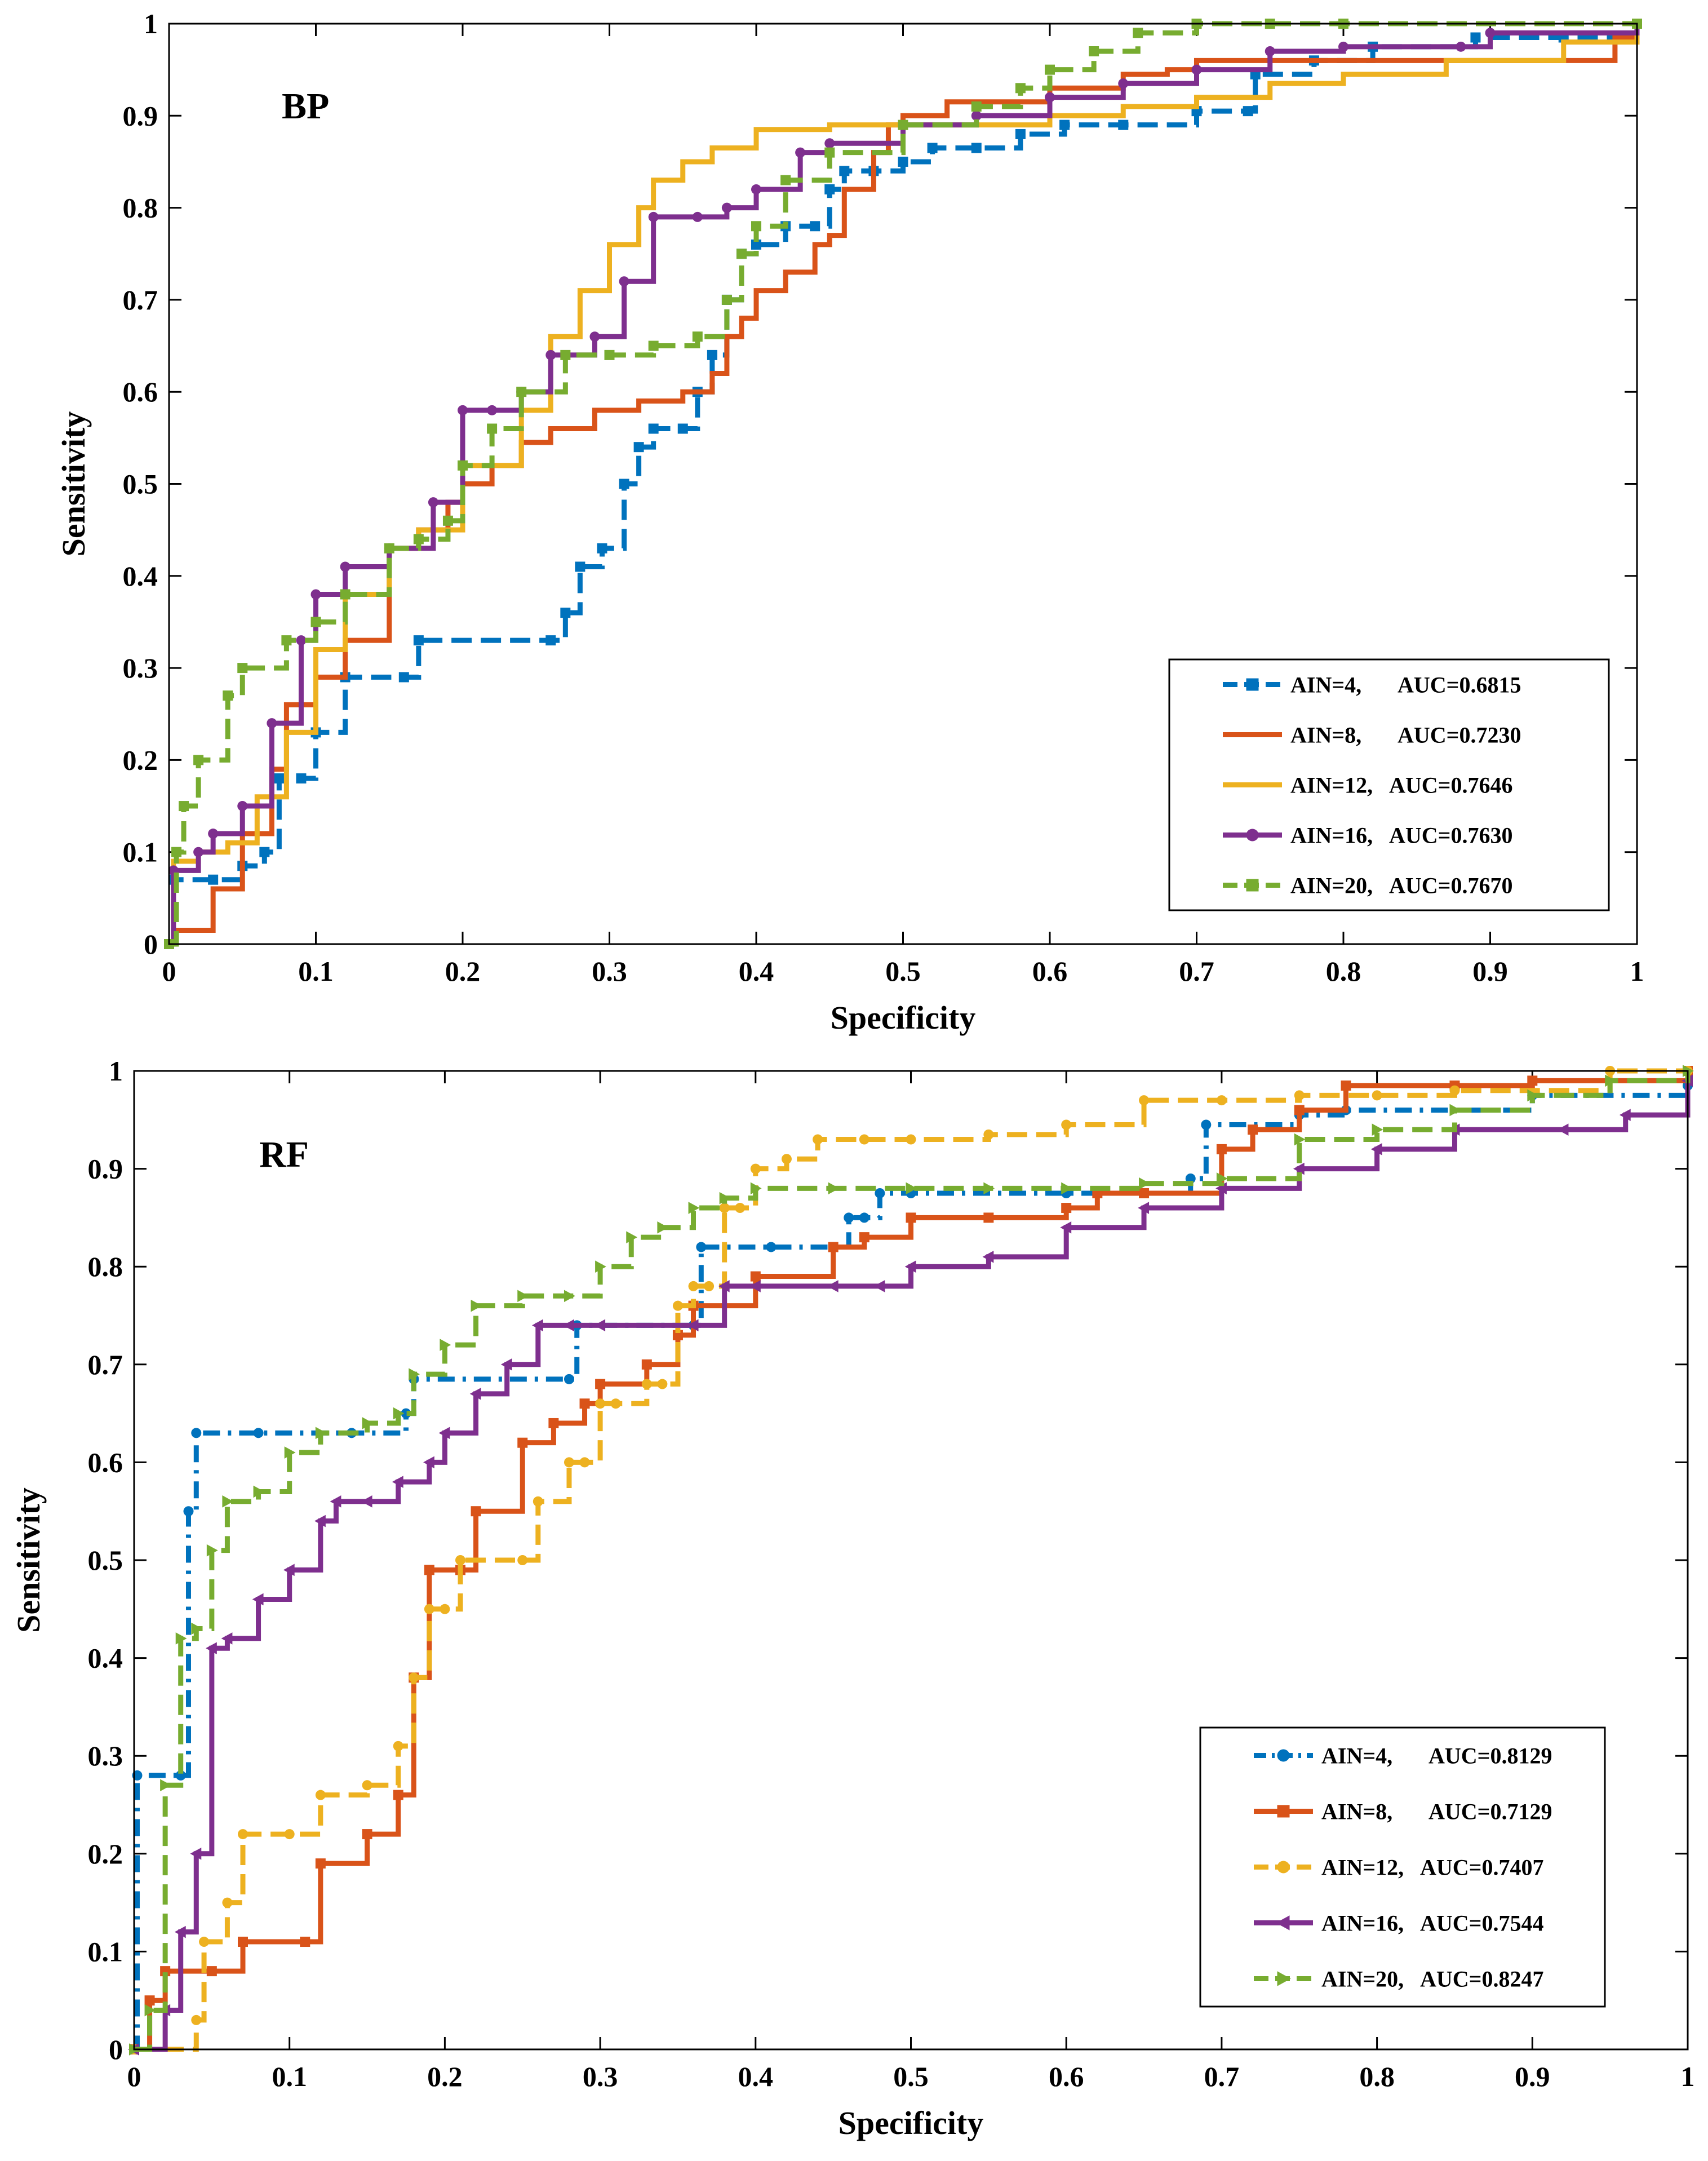 The image size is (1708, 2161). Describe the element at coordinates (140, 852) in the screenshot. I see `y-tick-label: 0.1` at that location.